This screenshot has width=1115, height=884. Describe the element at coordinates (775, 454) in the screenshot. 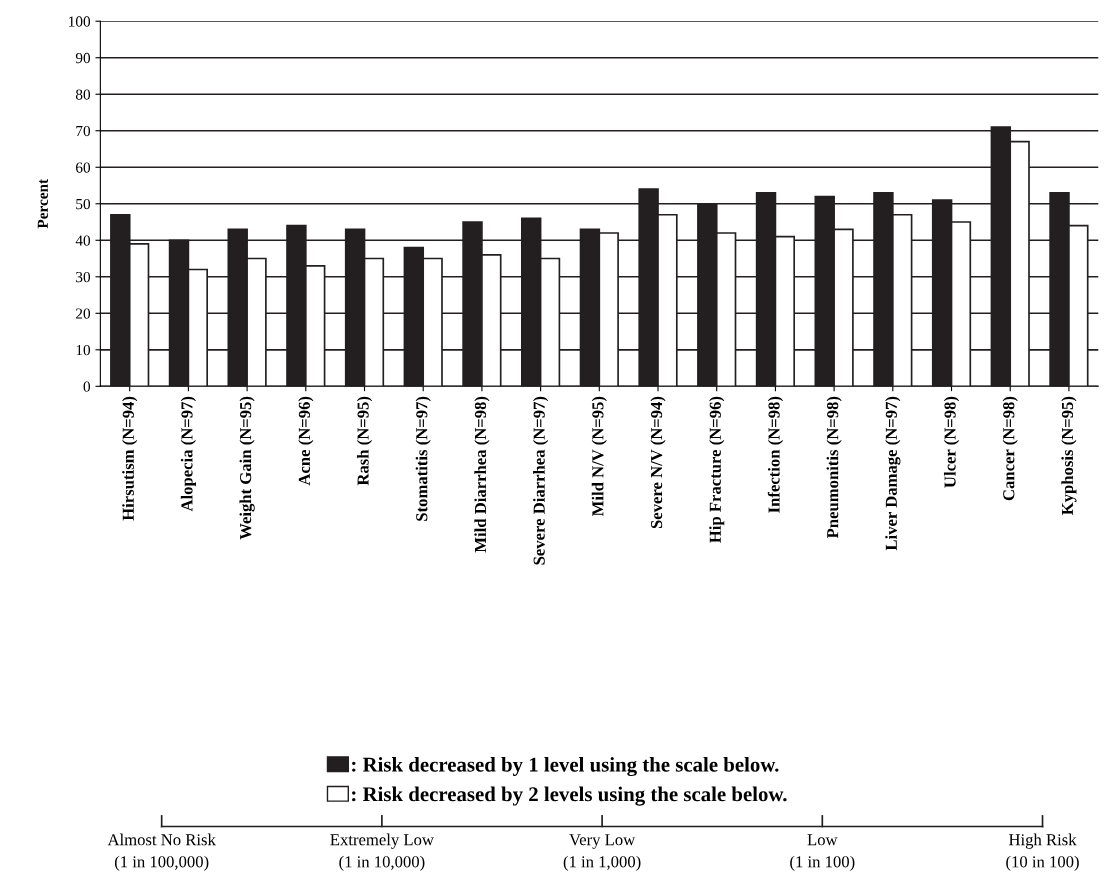

I see `x-tick-label: Infection (N=98)` at that location.